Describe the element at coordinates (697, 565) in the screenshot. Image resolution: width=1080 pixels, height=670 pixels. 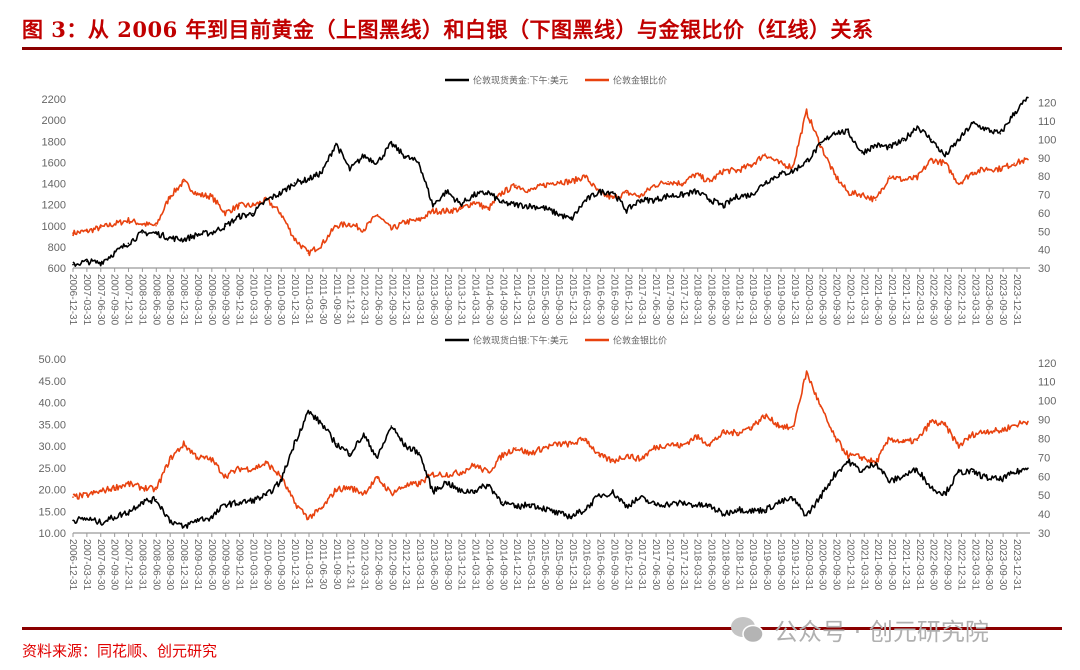
I see `x-tick-label: 2018-03-31` at that location.